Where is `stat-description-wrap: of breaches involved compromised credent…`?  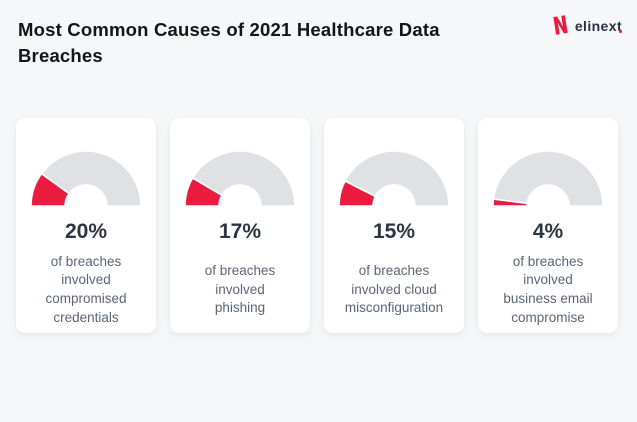
stat-description-wrap: of breaches involved compromised credent… is located at coordinates (85, 290).